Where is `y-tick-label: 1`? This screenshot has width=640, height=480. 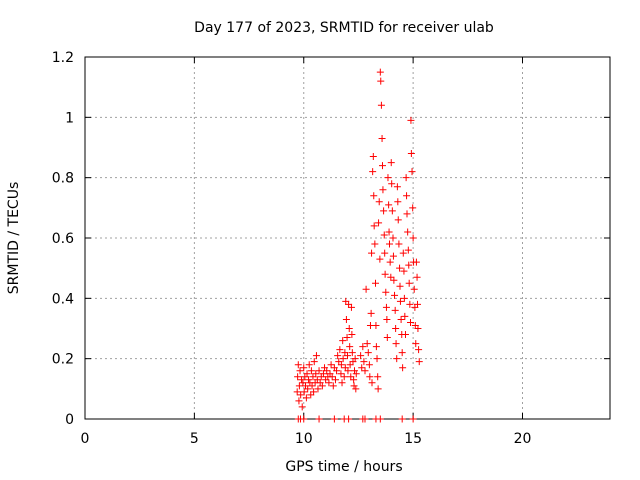
y-tick-label: 1 is located at coordinates (69, 118).